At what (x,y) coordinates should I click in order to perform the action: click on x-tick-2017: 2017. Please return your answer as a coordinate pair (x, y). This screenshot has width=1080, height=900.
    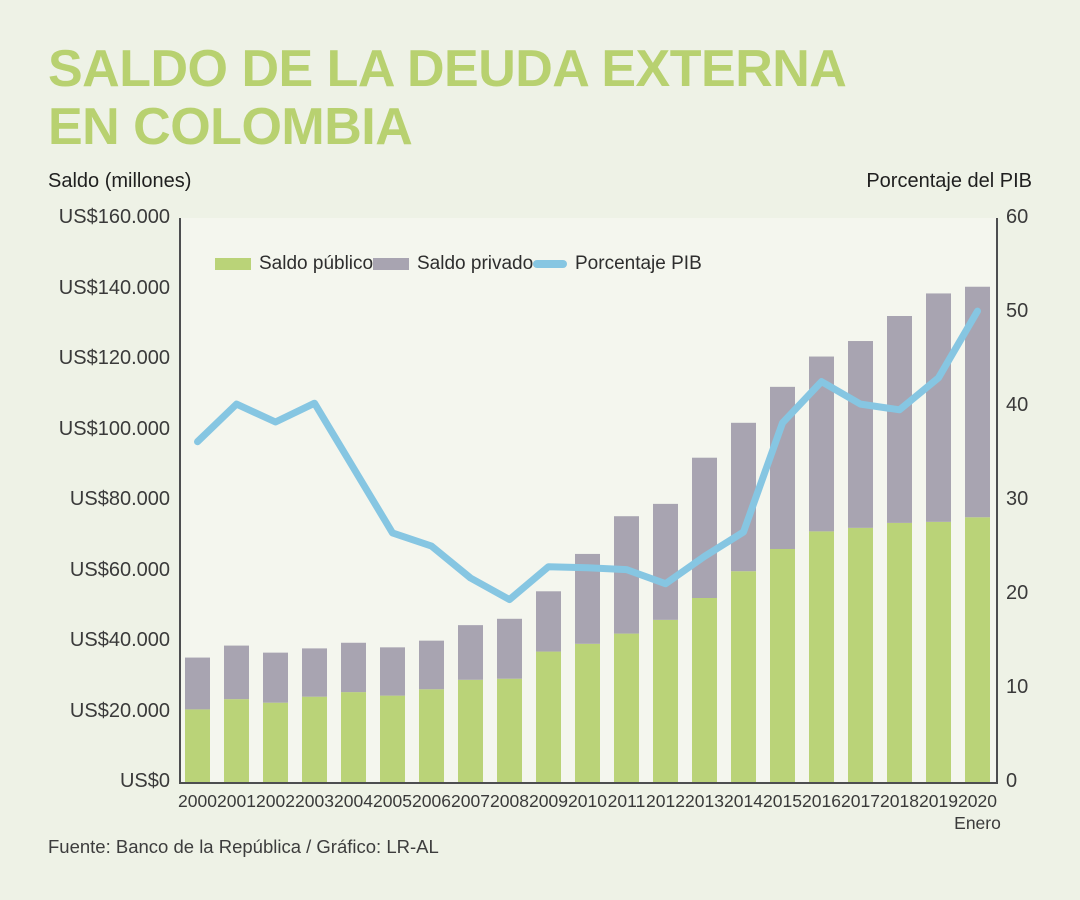
    Looking at the image, I should click on (860, 801).